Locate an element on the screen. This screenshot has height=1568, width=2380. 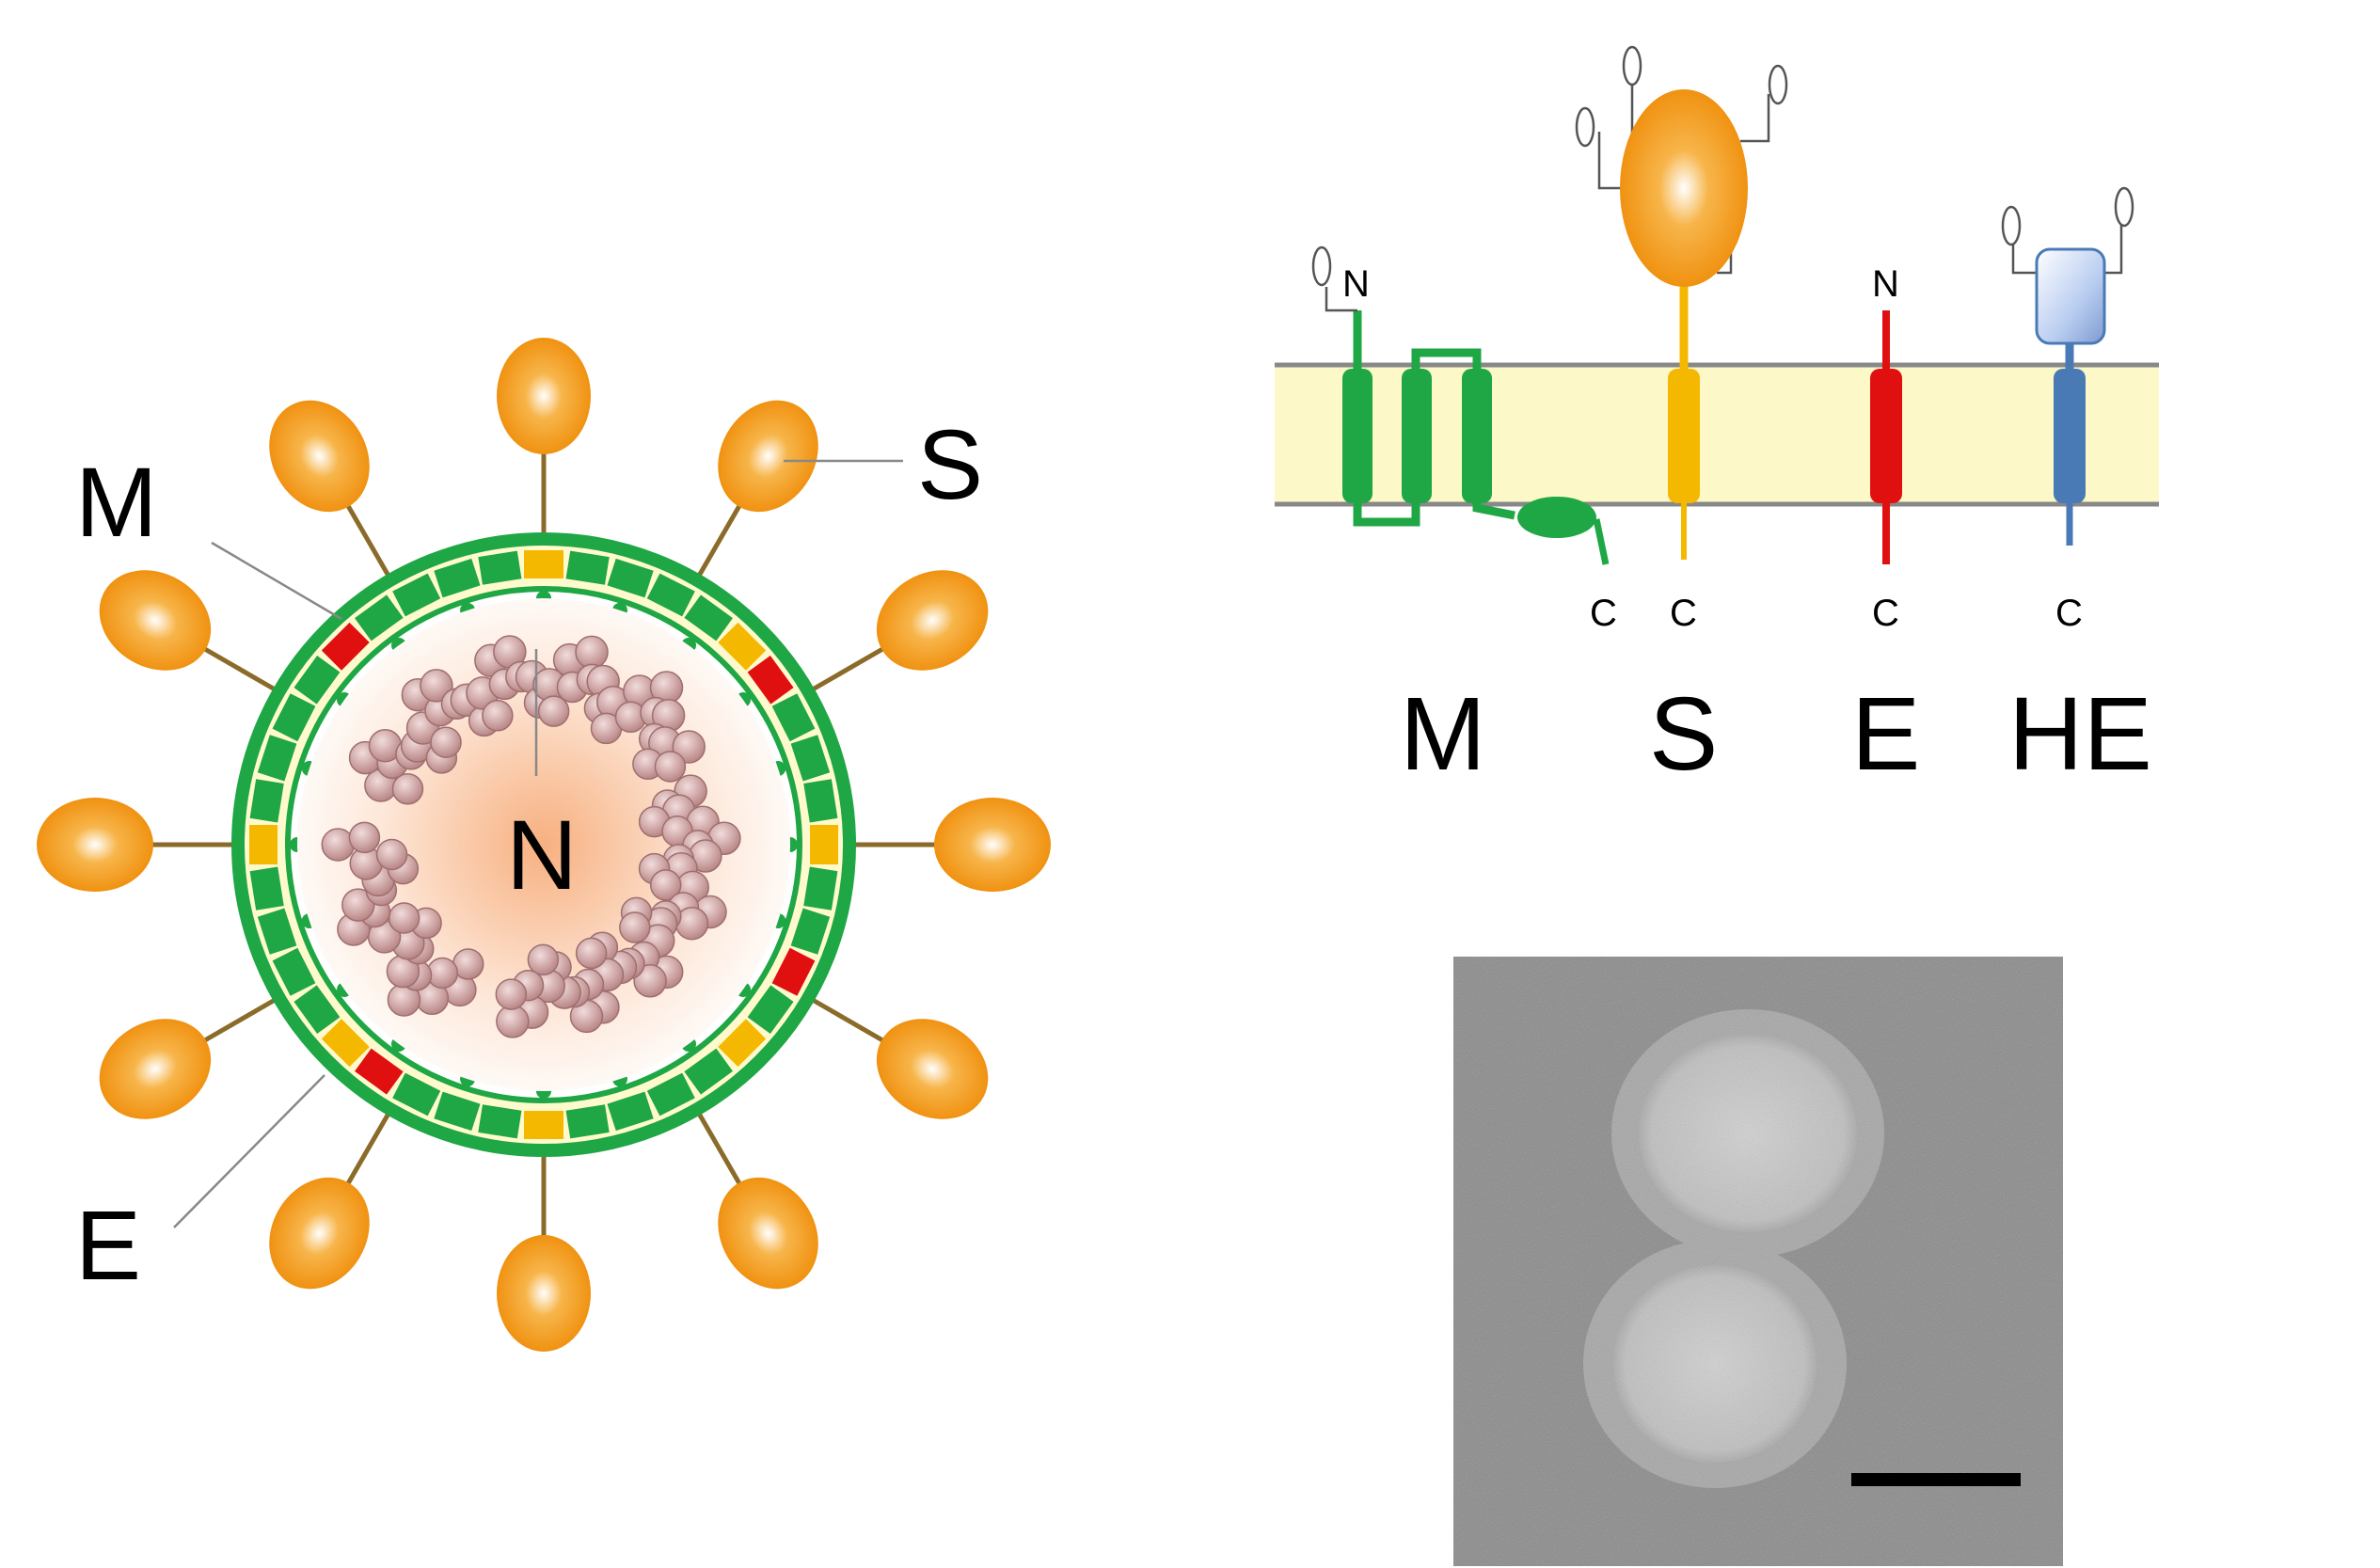
he-glycan-sugars is located at coordinates (2067, 216).